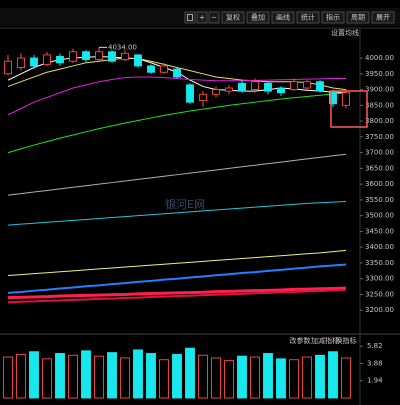 Image resolution: width=400 pixels, height=405 pixels. Describe the element at coordinates (379, 105) in the screenshot. I see `y-tick-label: 3850.00` at that location.